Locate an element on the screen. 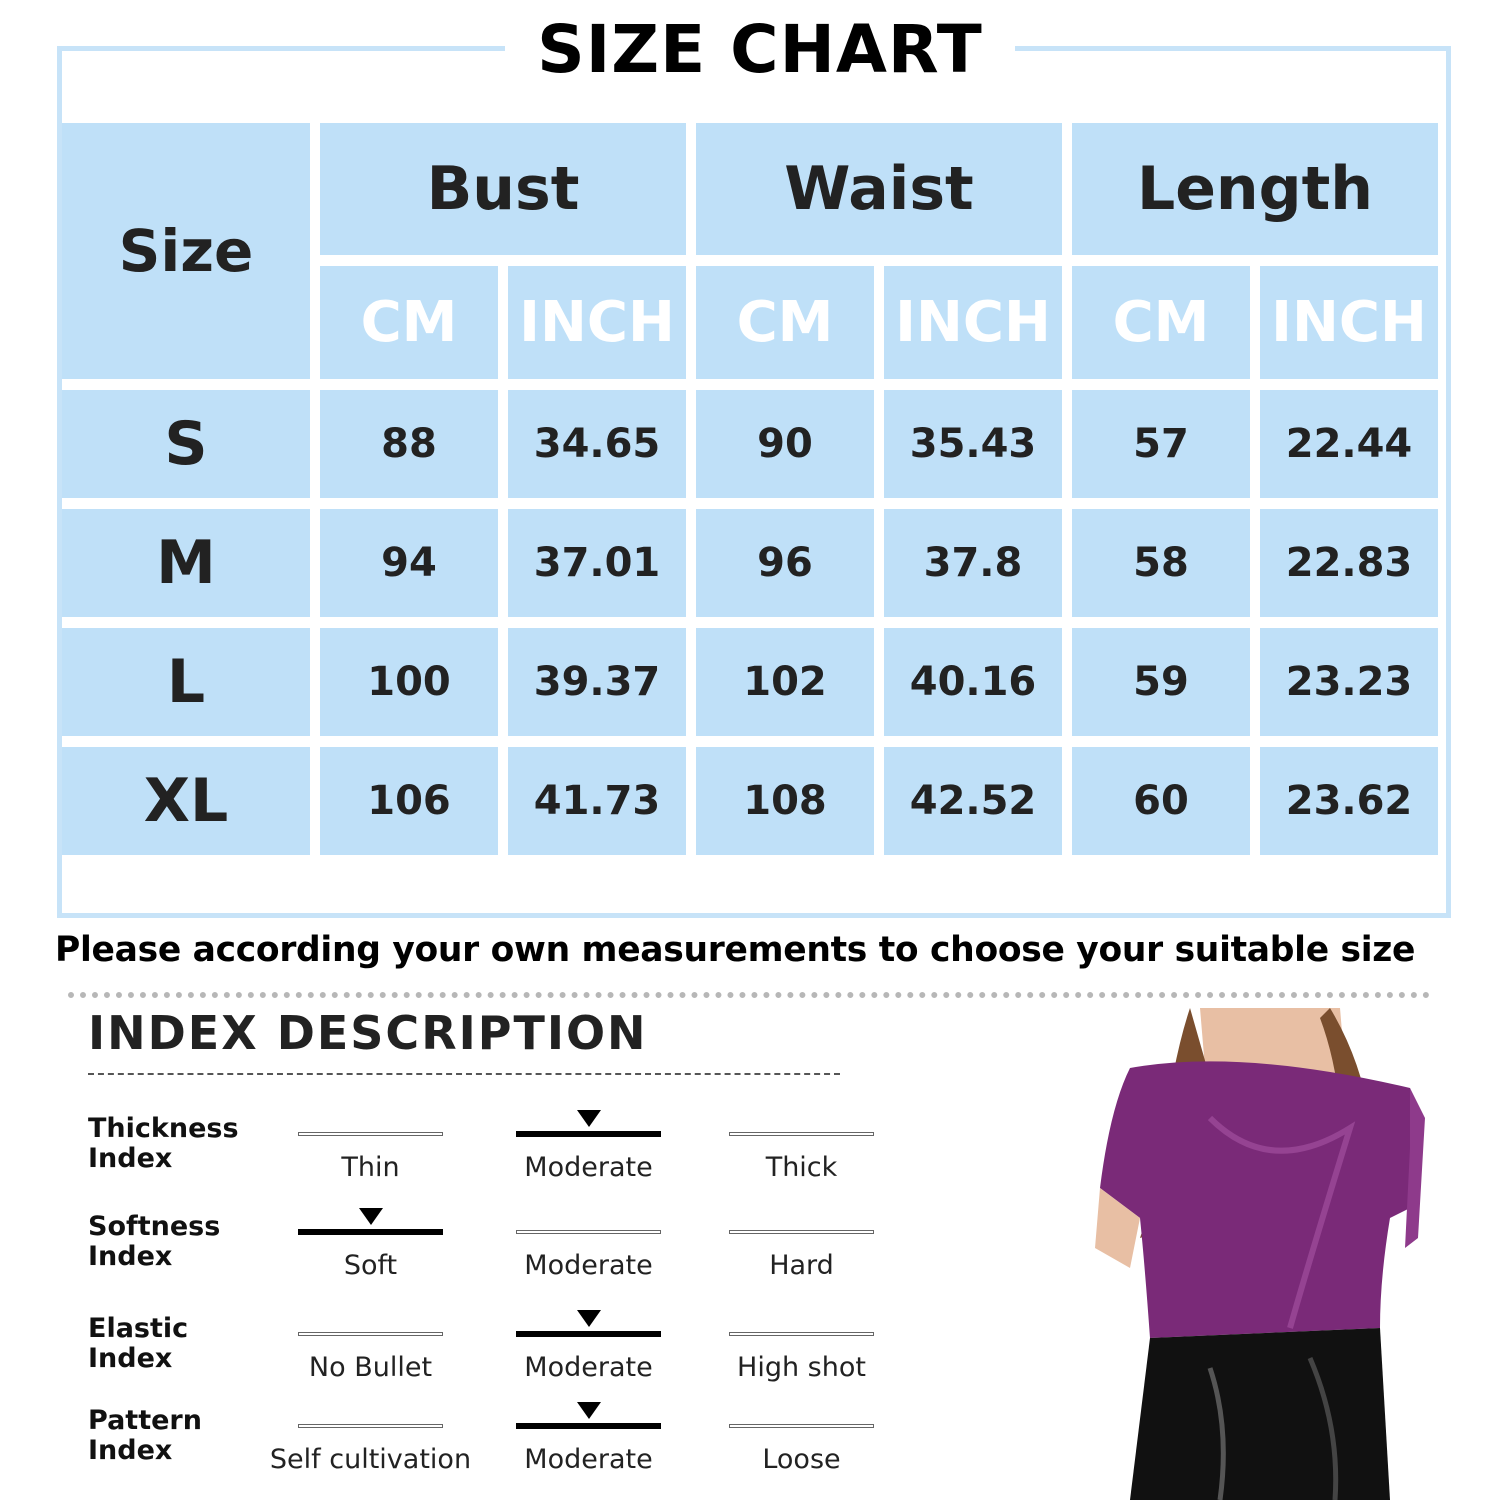 The height and width of the screenshot is (1500, 1500). measurement-cell: 58 is located at coordinates (1161, 563).